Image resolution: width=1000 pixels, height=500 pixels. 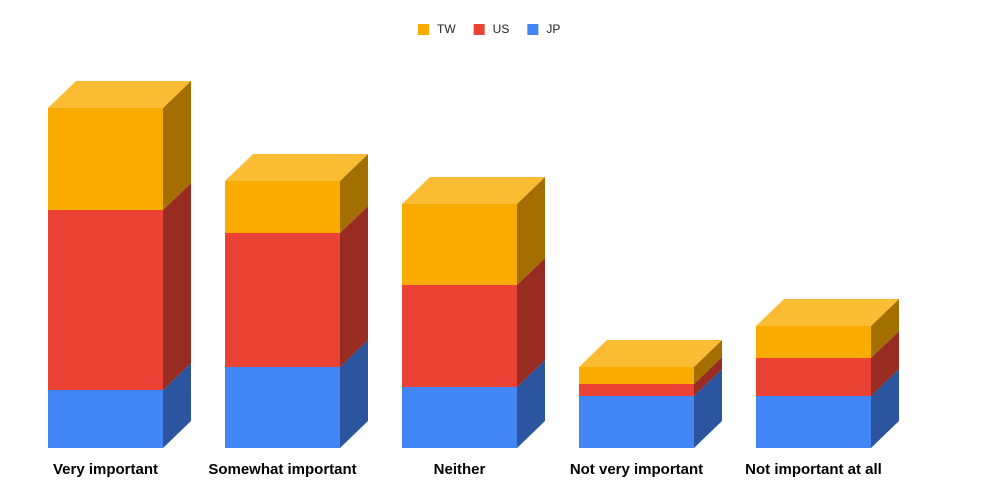 I want to click on legend-label: US, so click(x=501, y=29).